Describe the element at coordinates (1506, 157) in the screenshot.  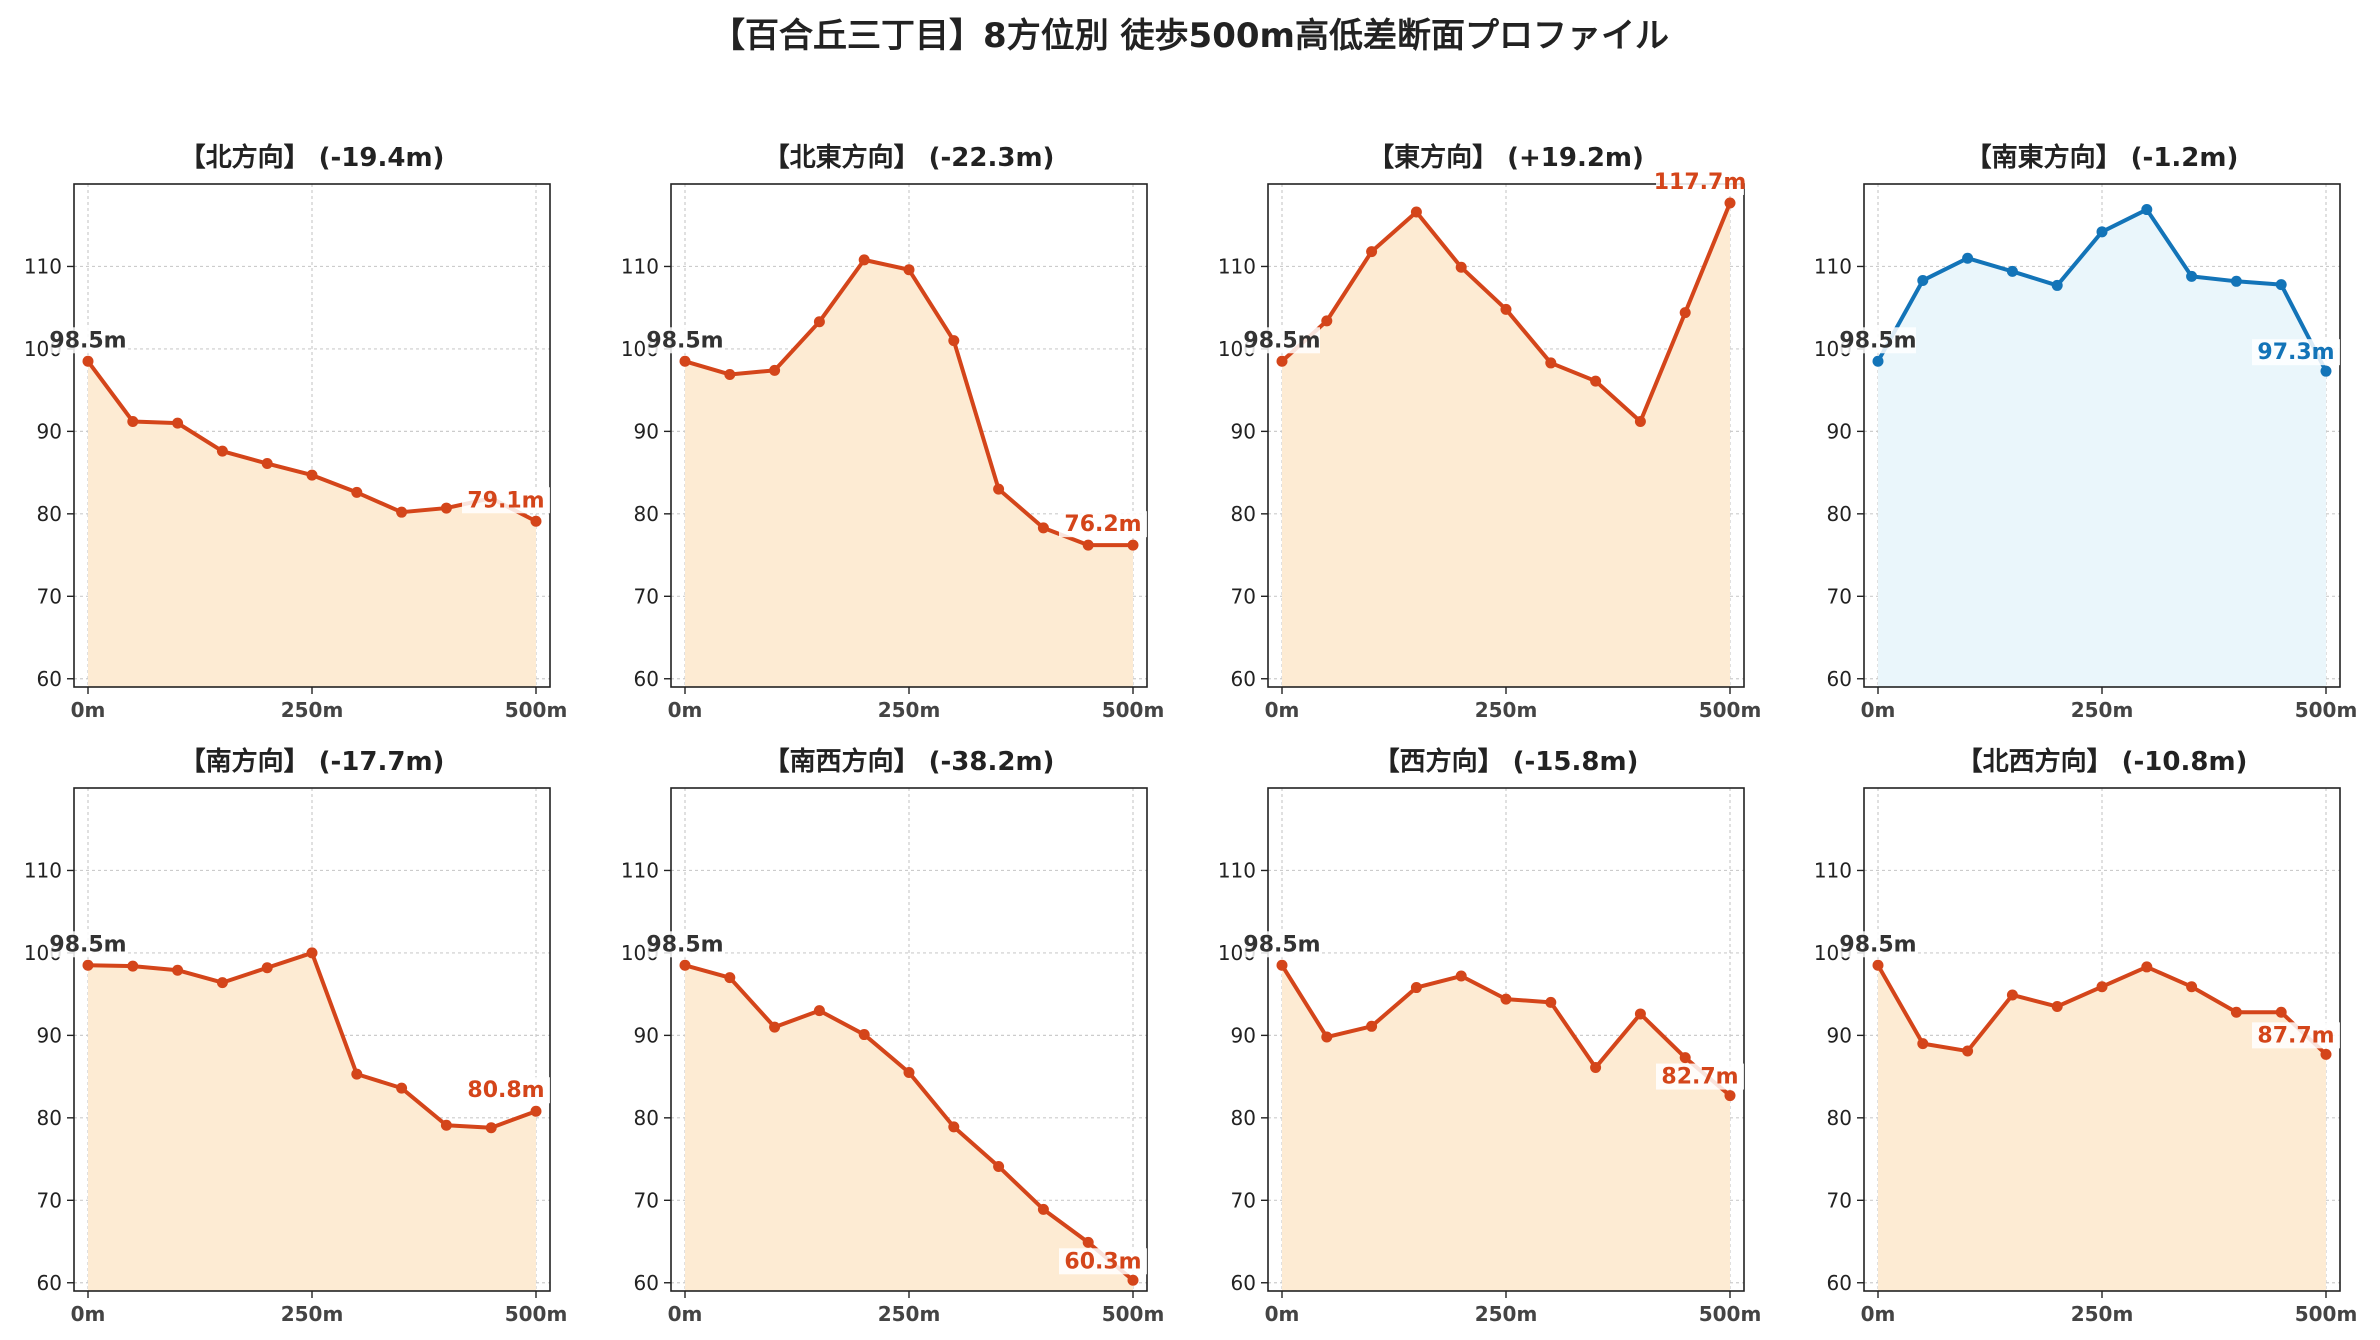
I see `panel-title: 【東方向】 (+19.2m)` at that location.